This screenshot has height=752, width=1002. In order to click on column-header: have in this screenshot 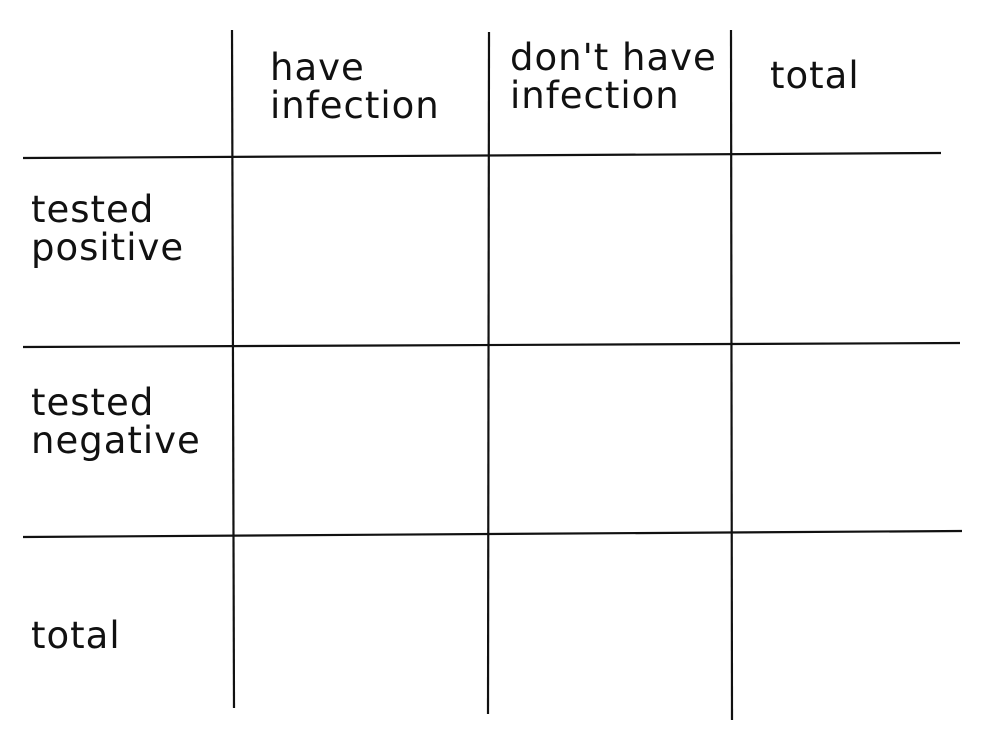, I will do `click(317, 67)`.